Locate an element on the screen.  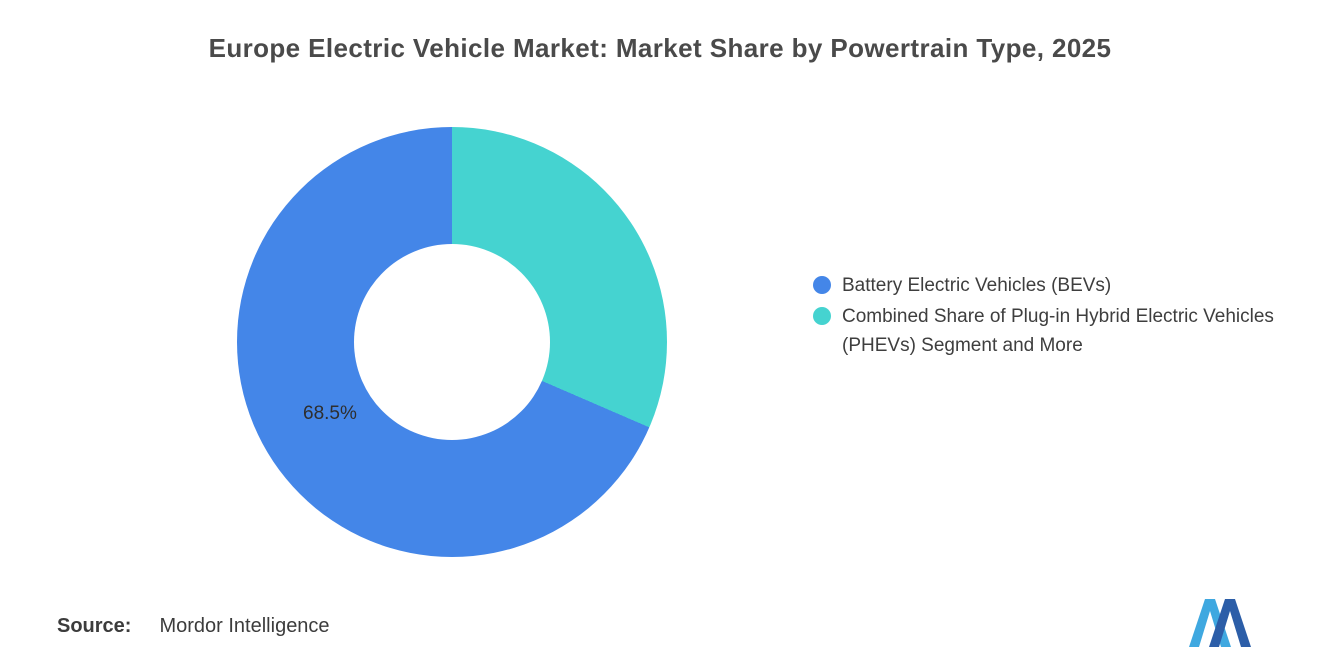
legend-item-bev: Battery Electric Vehicles (BEVs) is located at coordinates (1043, 285).